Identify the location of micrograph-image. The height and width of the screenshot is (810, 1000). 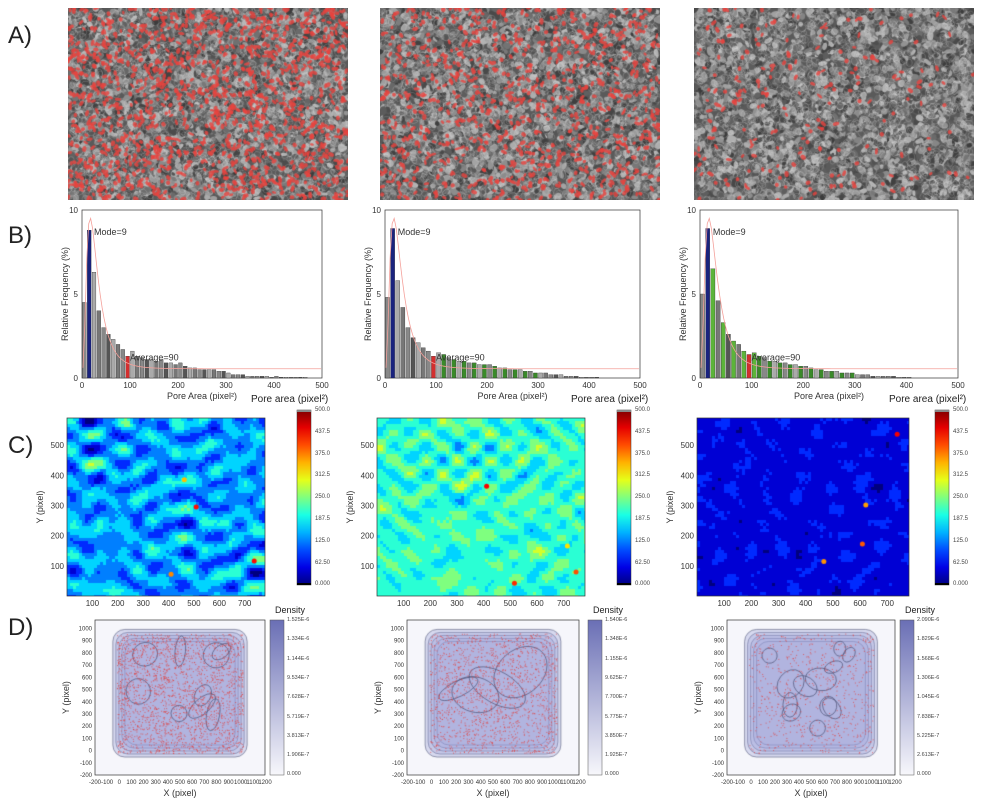
(208, 104).